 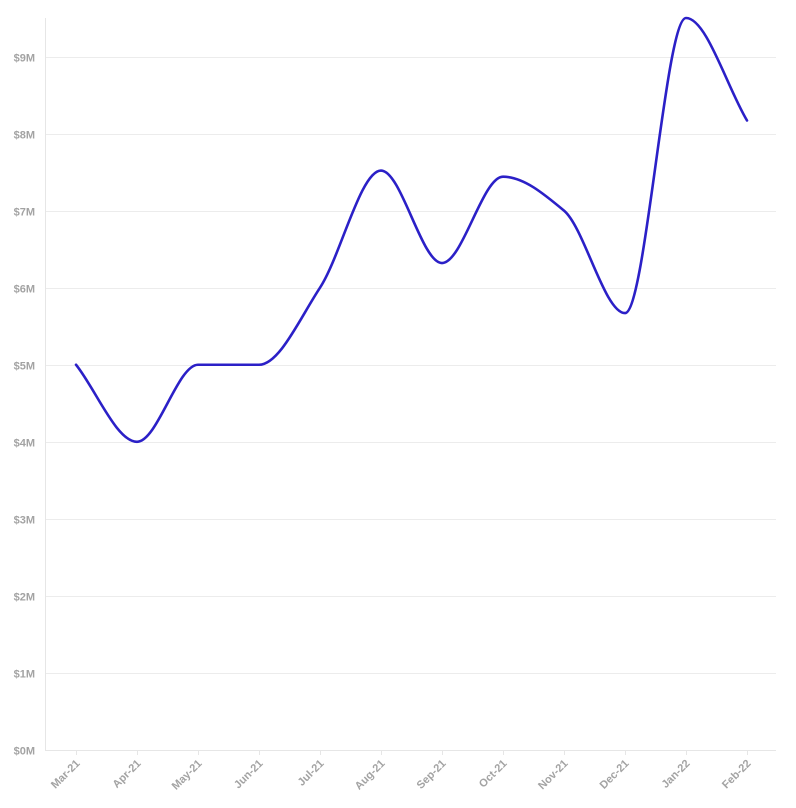 I want to click on y-tick-label: $7M, so click(x=24, y=213).